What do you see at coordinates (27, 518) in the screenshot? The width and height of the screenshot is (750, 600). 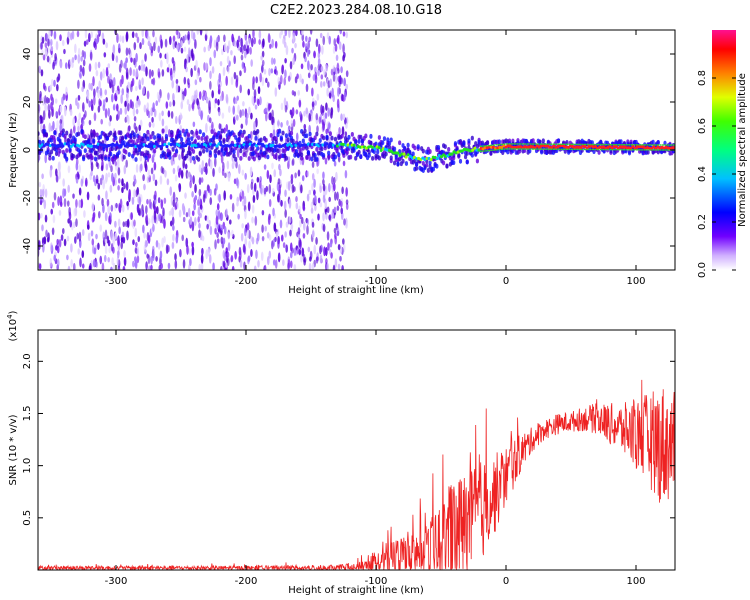 I see `y-tick-label: 0.5` at bounding box center [27, 518].